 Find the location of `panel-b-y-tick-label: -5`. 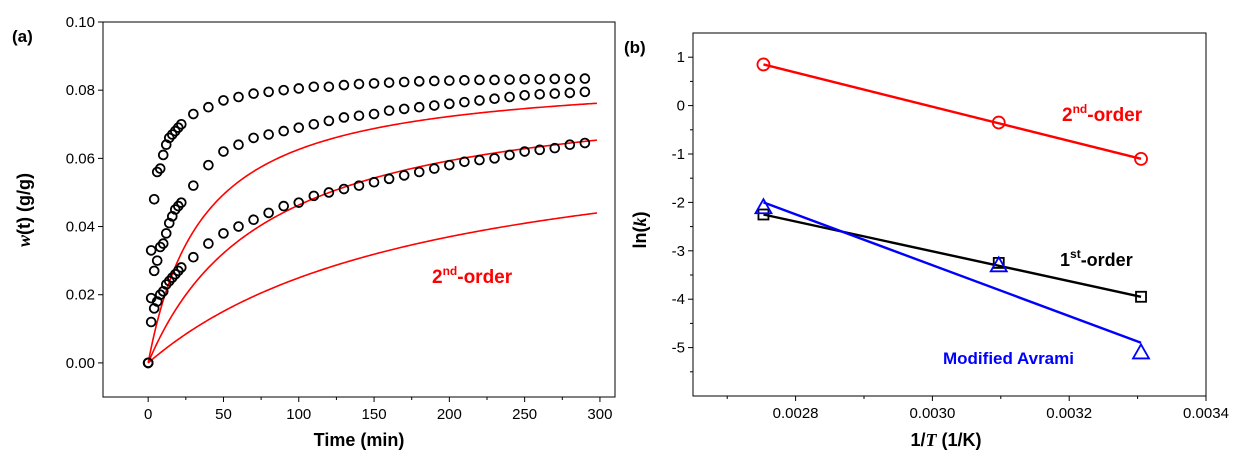

panel-b-y-tick-label: -5 is located at coordinates (678, 348).